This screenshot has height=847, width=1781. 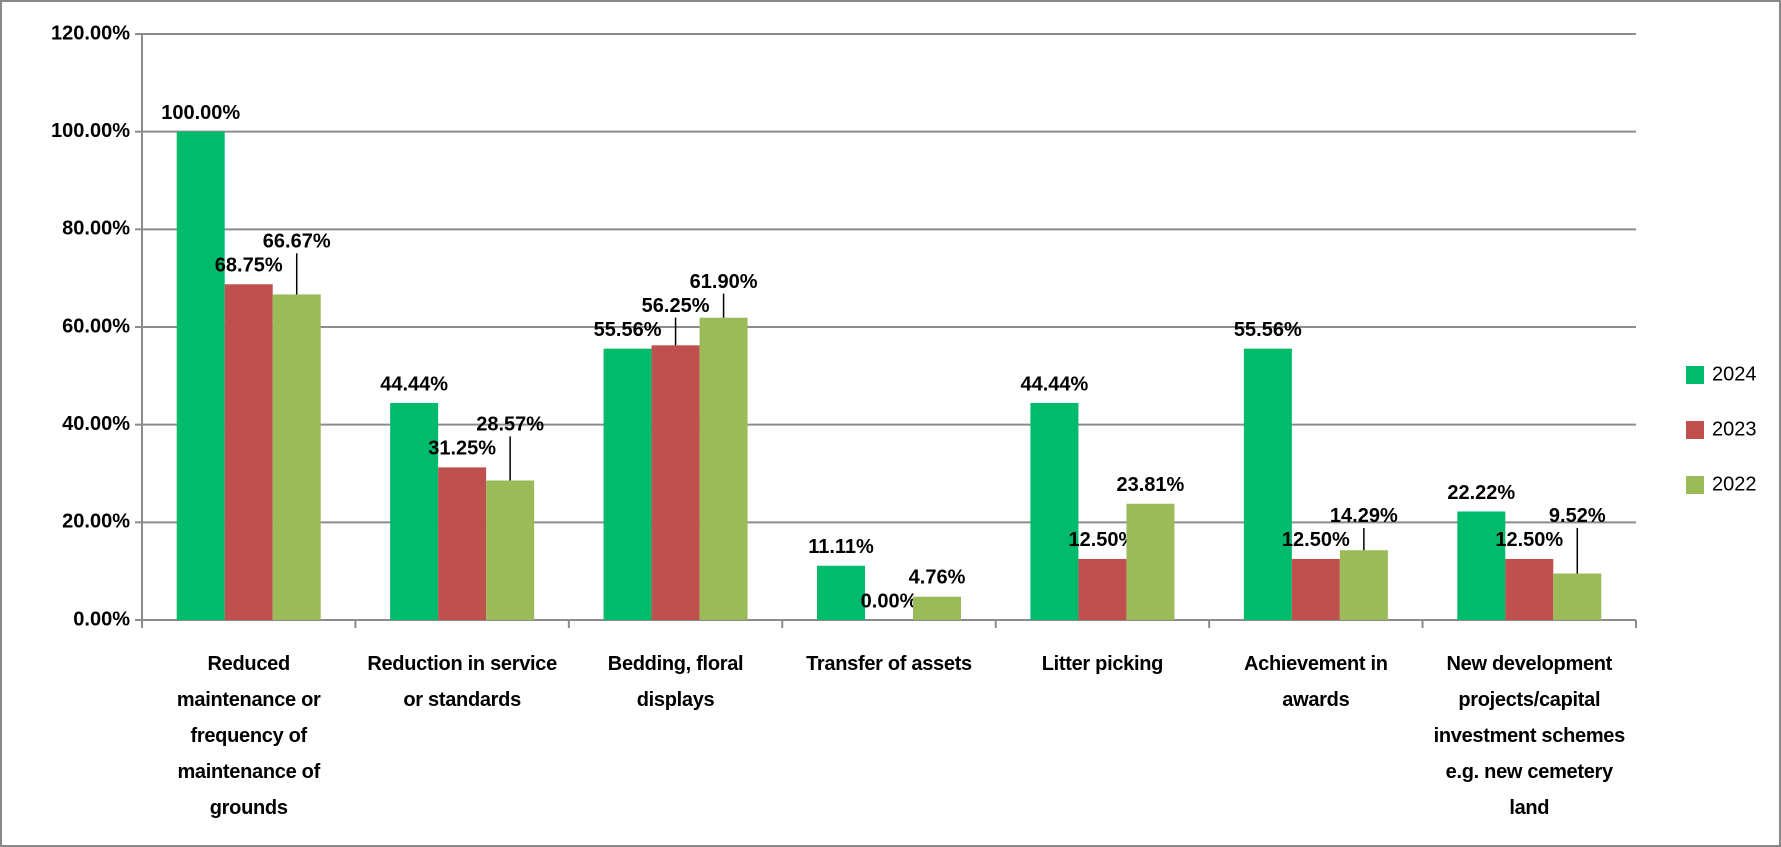 What do you see at coordinates (1734, 484) in the screenshot?
I see `legend-label: 2022` at bounding box center [1734, 484].